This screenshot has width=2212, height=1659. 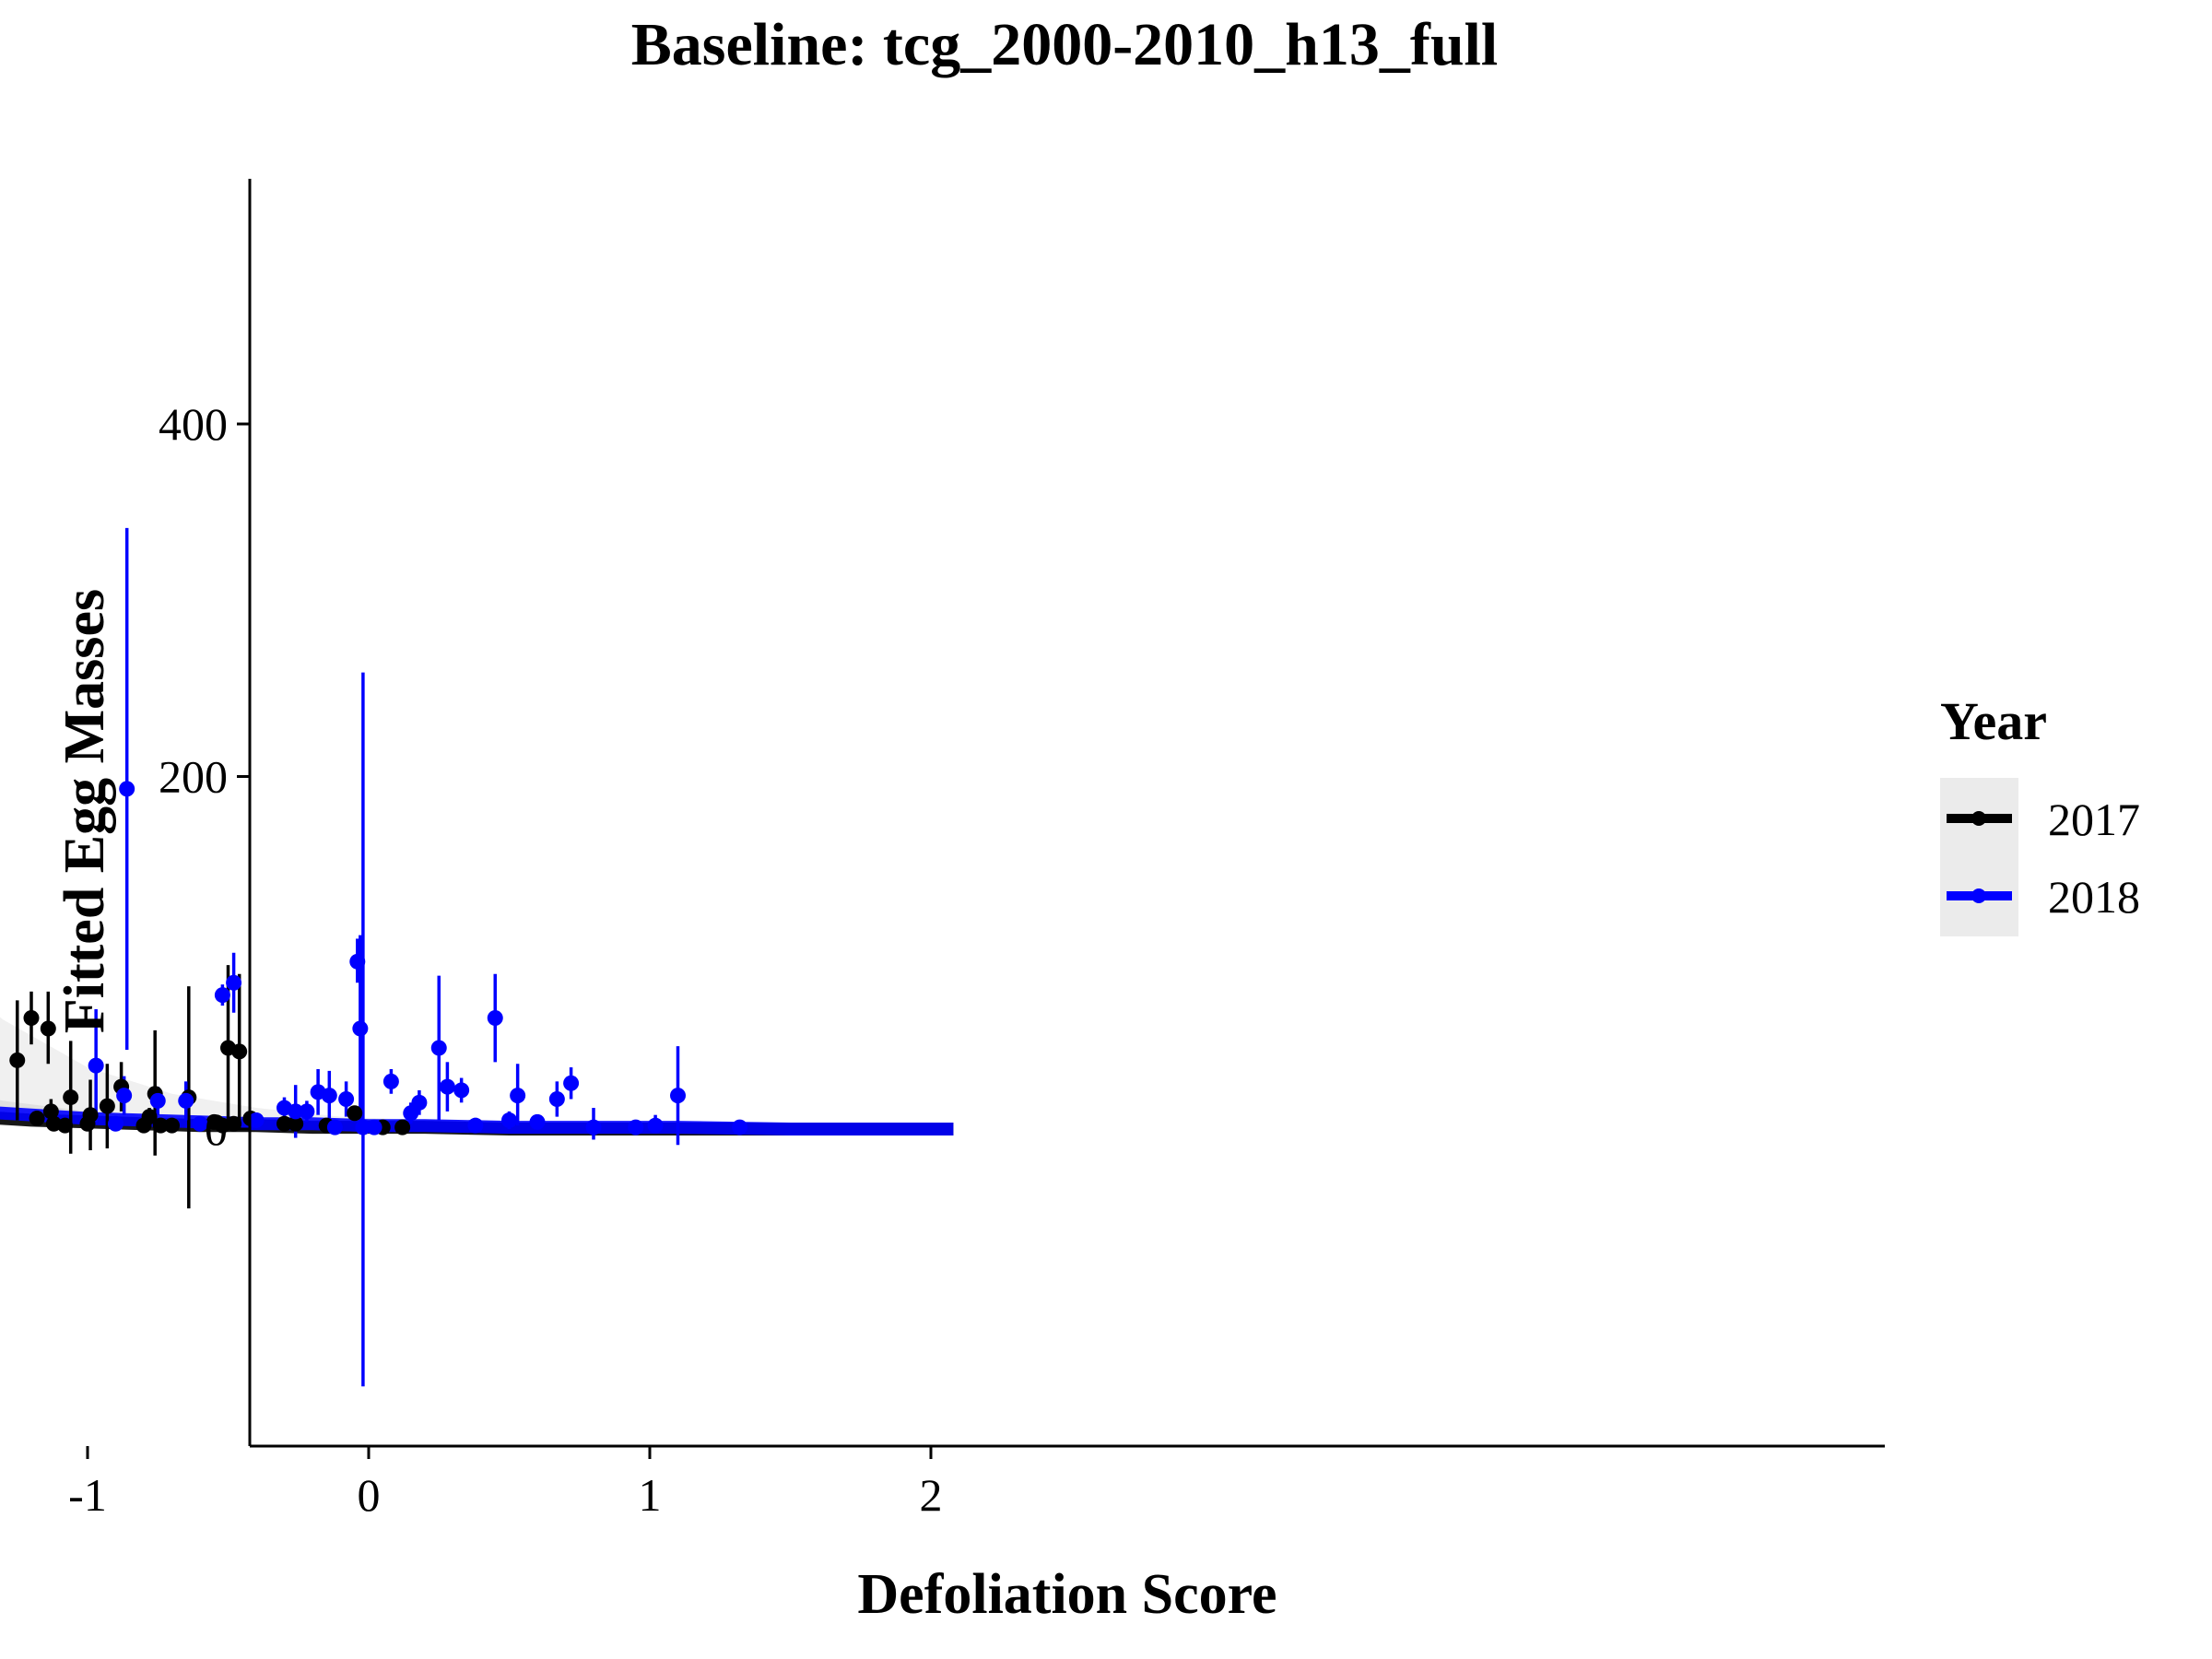 I want to click on y-tick-label: 200, so click(x=193, y=777).